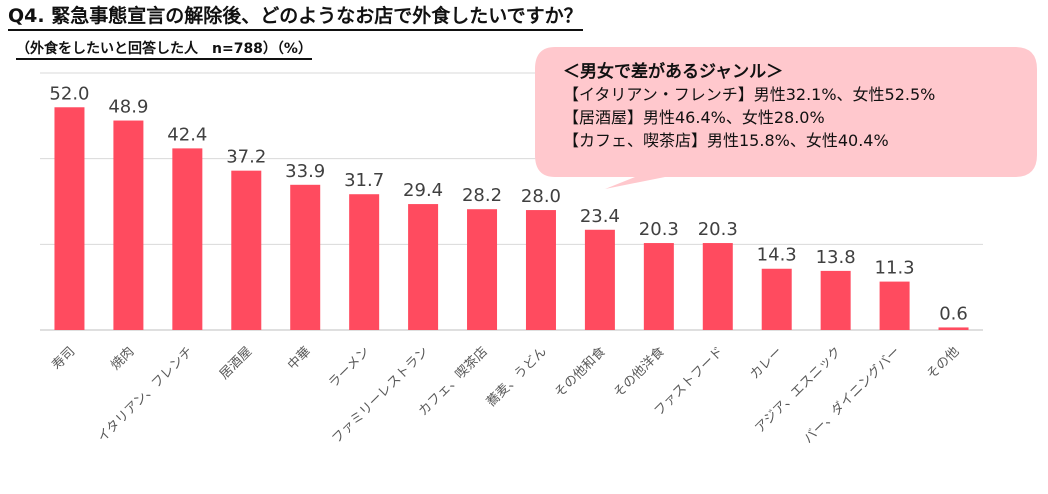 This screenshot has height=494, width=1048. Describe the element at coordinates (423, 190) in the screenshot. I see `data-label-6: 29.4` at that location.